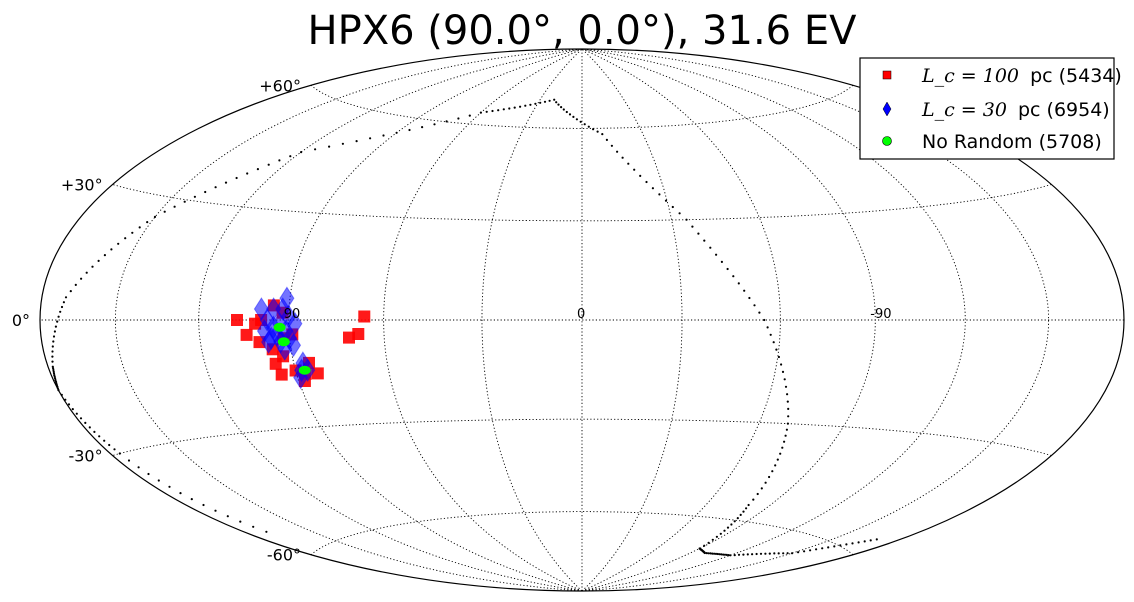 Image resolution: width=1134 pixels, height=602 pixels. What do you see at coordinates (21, 320) in the screenshot?
I see `lat-tick-label: 0°` at bounding box center [21, 320].